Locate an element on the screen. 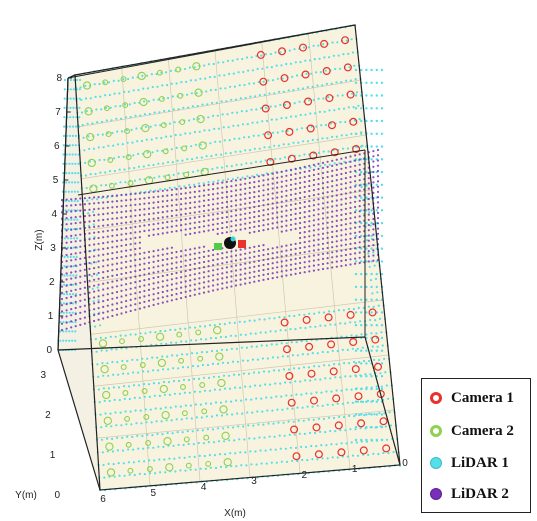 The width and height of the screenshot is (537, 521). camera-1-point is located at coordinates (265, 108).